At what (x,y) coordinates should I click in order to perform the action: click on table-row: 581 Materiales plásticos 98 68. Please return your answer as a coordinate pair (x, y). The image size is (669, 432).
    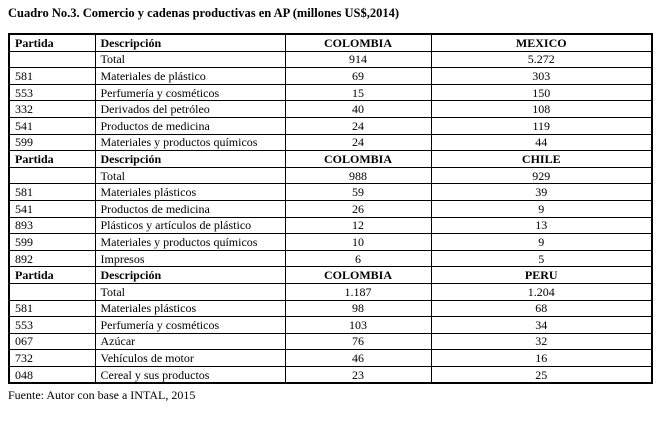
    Looking at the image, I should click on (330, 308).